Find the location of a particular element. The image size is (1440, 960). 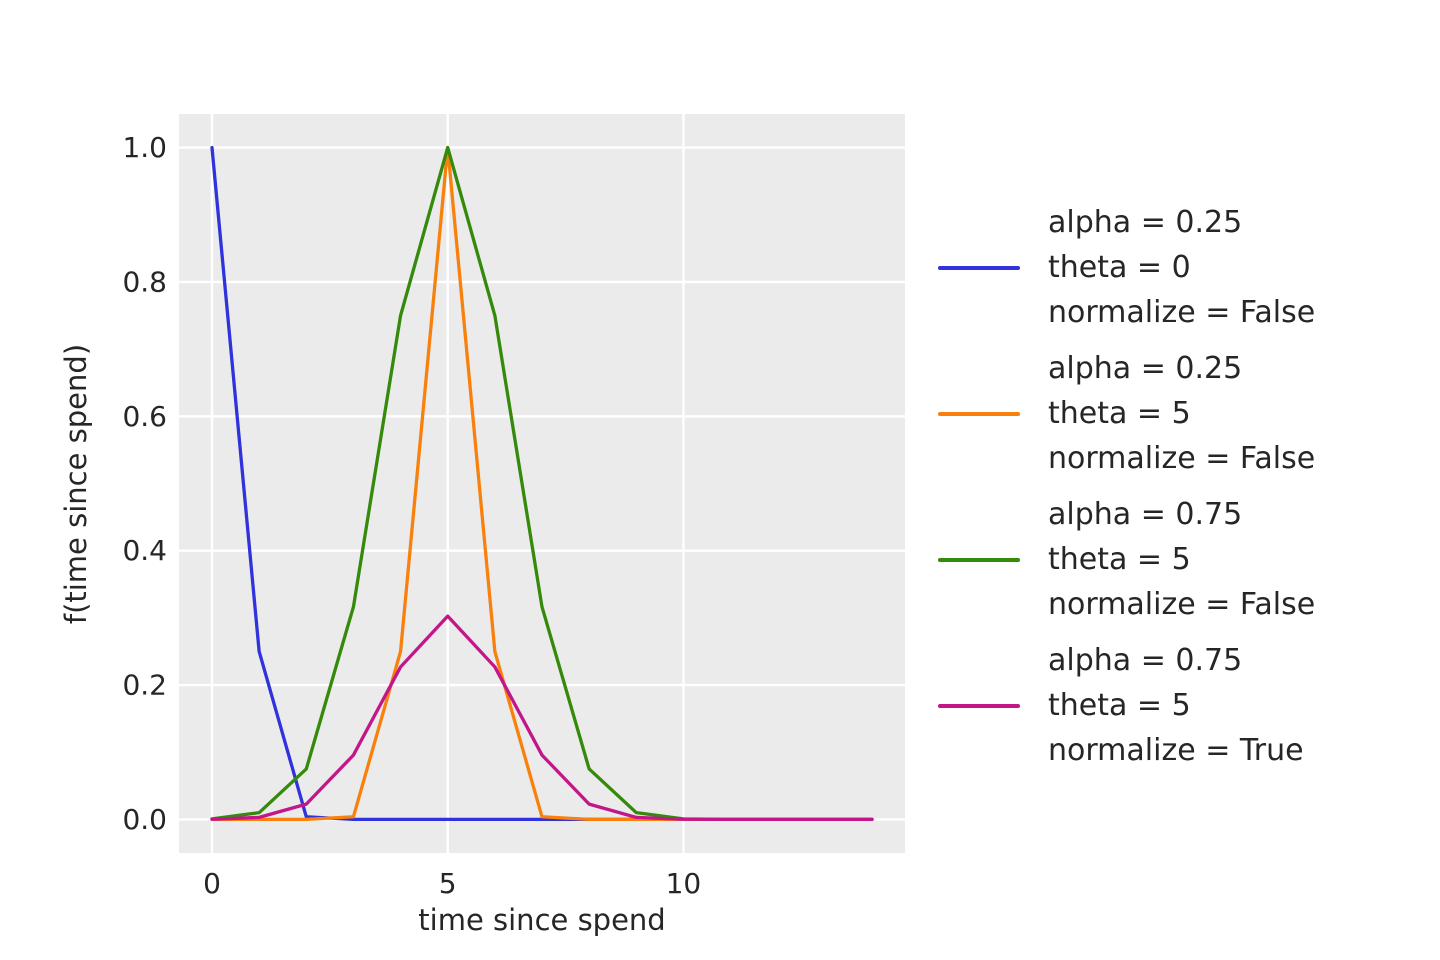

y-tick-label: 0.2 is located at coordinates (144, 685).